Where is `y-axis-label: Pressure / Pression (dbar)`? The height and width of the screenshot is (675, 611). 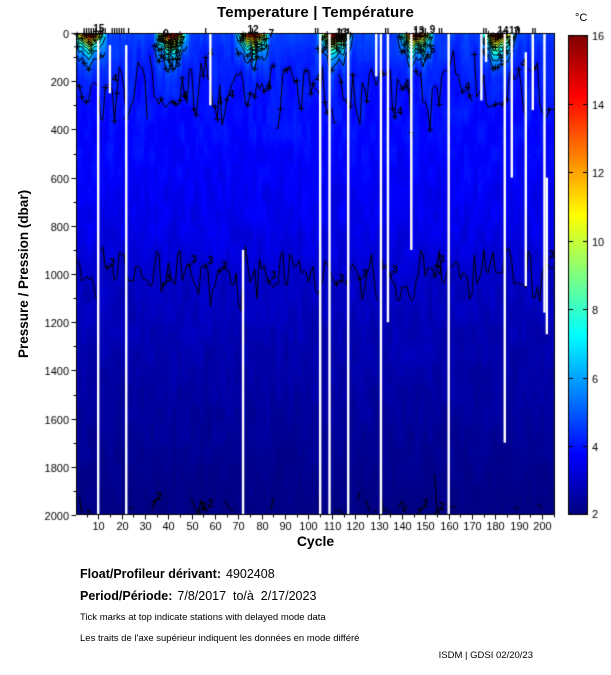 y-axis-label: Pressure / Pression (dbar) is located at coordinates (23, 274).